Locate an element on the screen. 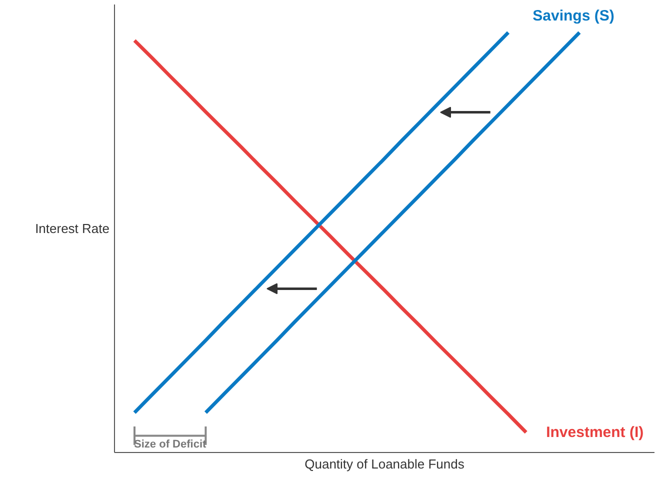 This screenshot has width=656, height=477. series-label: Savings (S) is located at coordinates (573, 16).